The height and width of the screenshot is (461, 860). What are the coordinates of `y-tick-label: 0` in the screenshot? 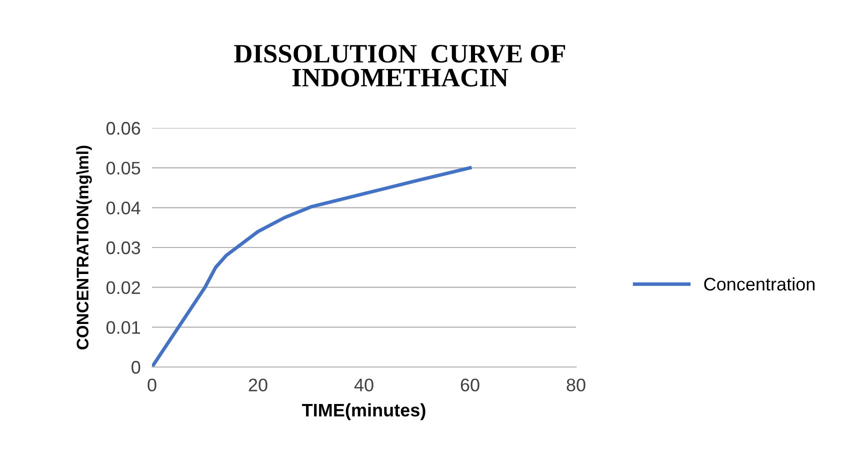 It's located at (136, 367).